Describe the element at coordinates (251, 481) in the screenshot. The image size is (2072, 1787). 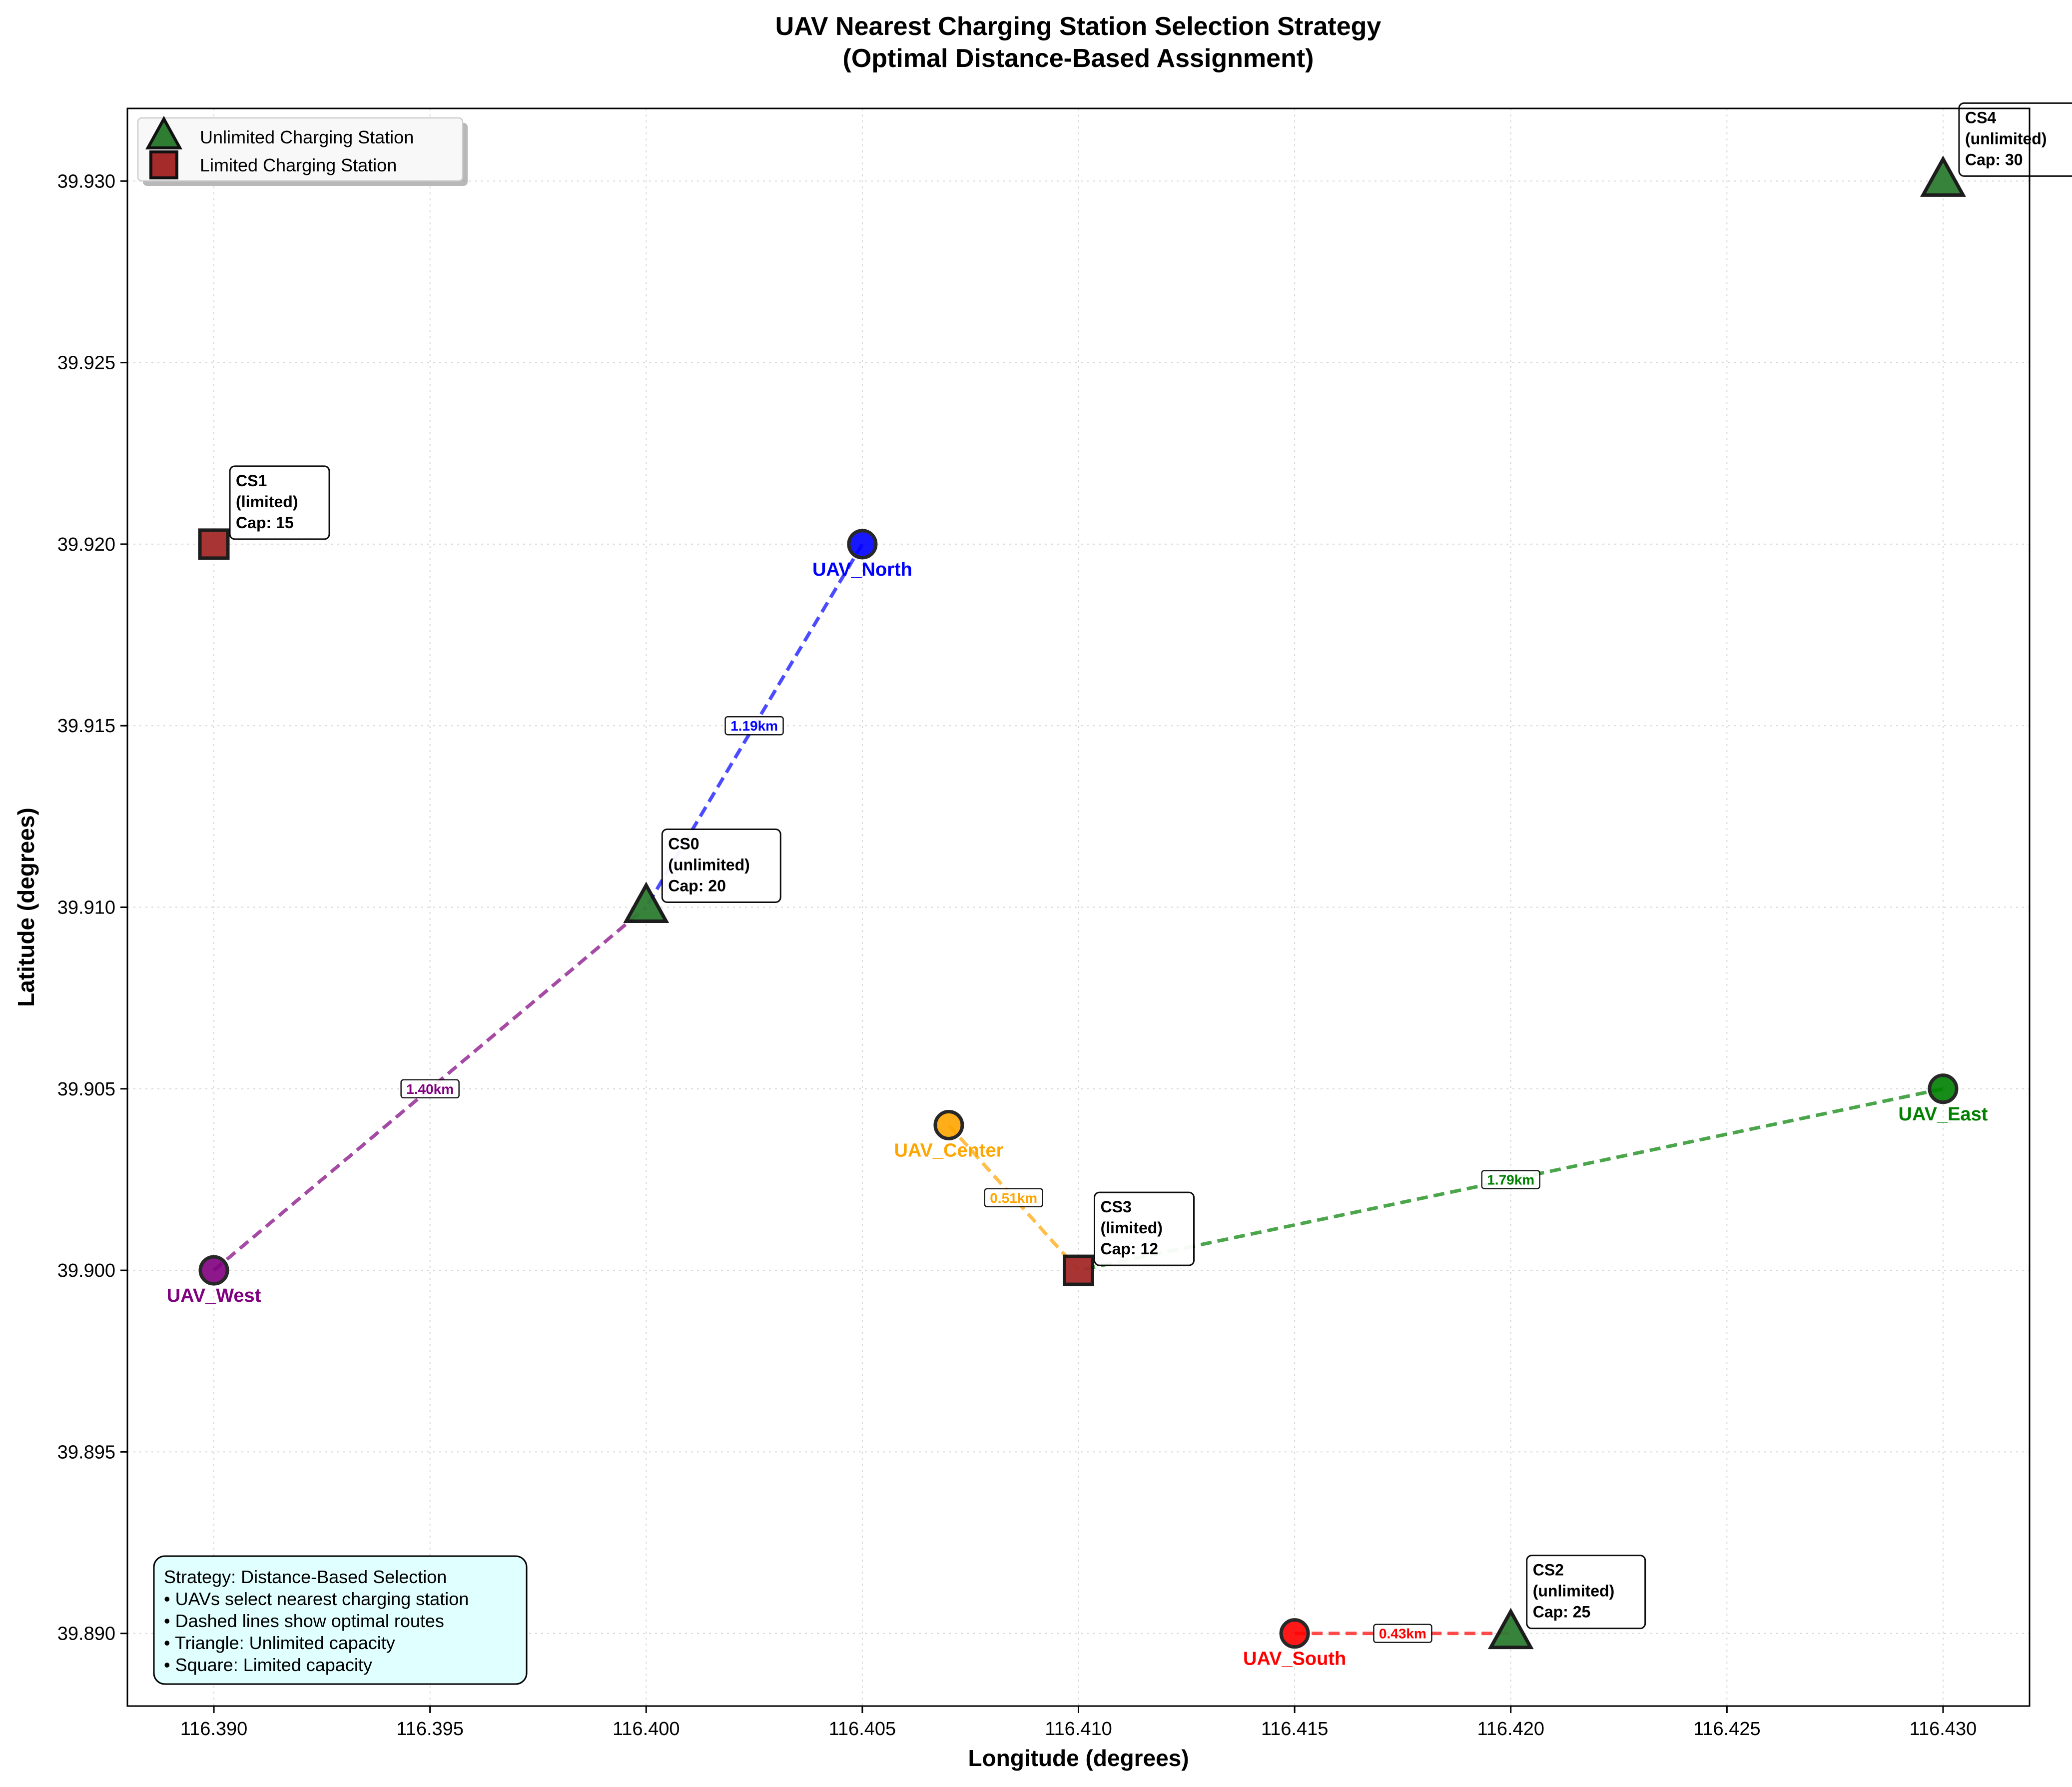
I see `station-label-line: CS1` at that location.